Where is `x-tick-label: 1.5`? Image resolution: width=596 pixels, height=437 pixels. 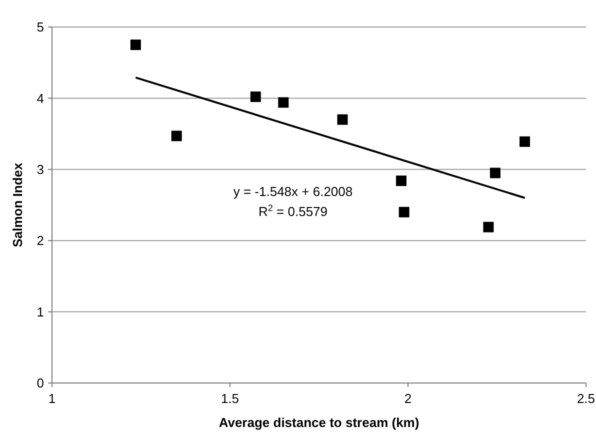 x-tick-label: 1.5 is located at coordinates (230, 398).